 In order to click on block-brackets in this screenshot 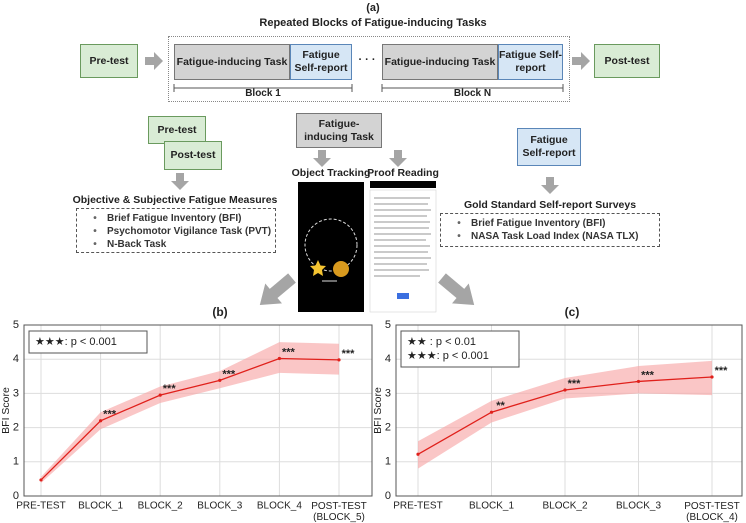, I will do `click(368, 88)`.